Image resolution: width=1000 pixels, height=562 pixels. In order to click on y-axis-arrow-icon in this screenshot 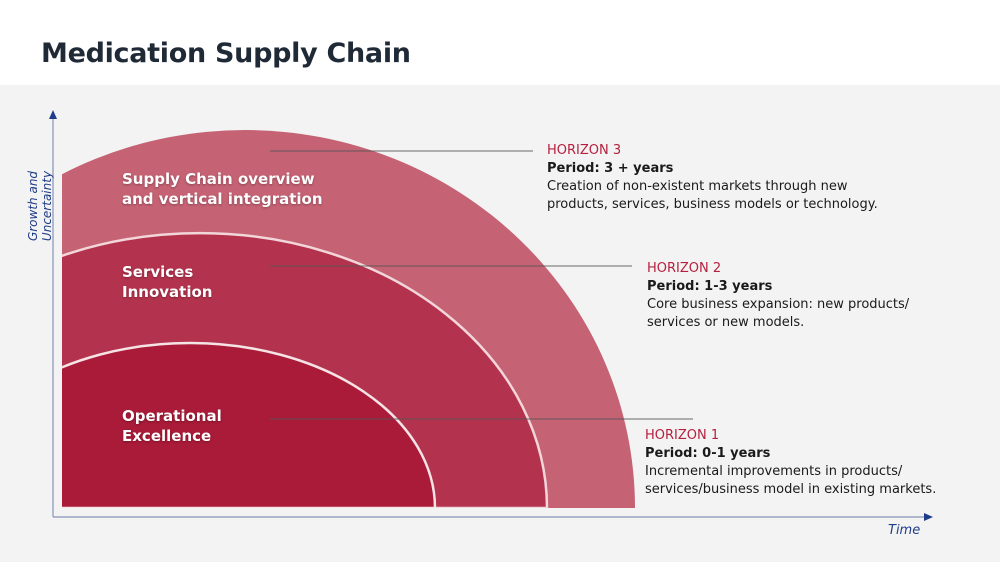, I will do `click(53, 114)`.